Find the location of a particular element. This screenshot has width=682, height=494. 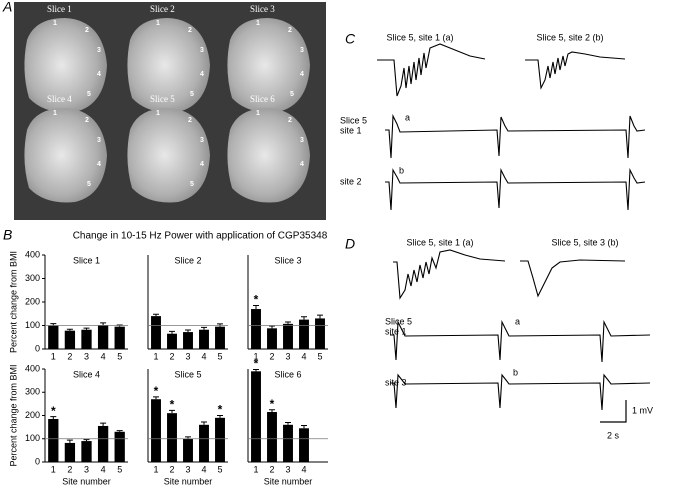

trace-mark: b is located at coordinates (515, 372).